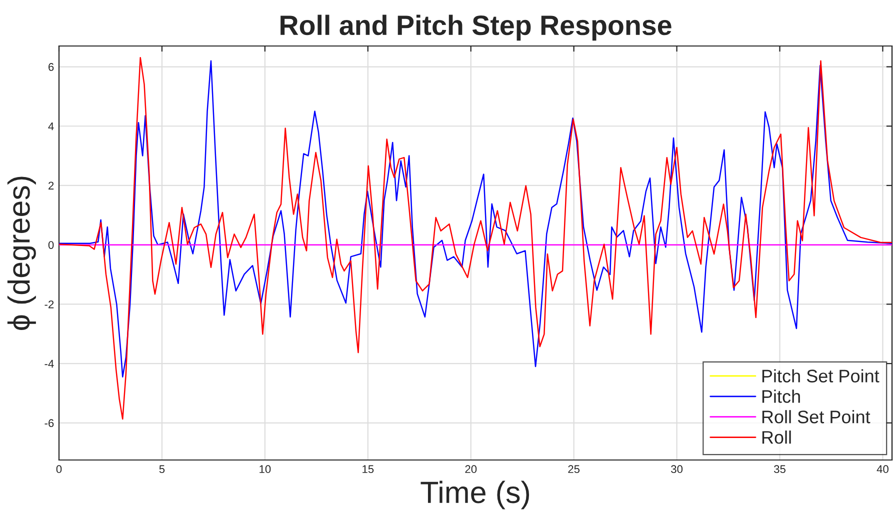 This screenshot has width=893, height=520. What do you see at coordinates (677, 469) in the screenshot?
I see `x-tick-label: 30` at bounding box center [677, 469].